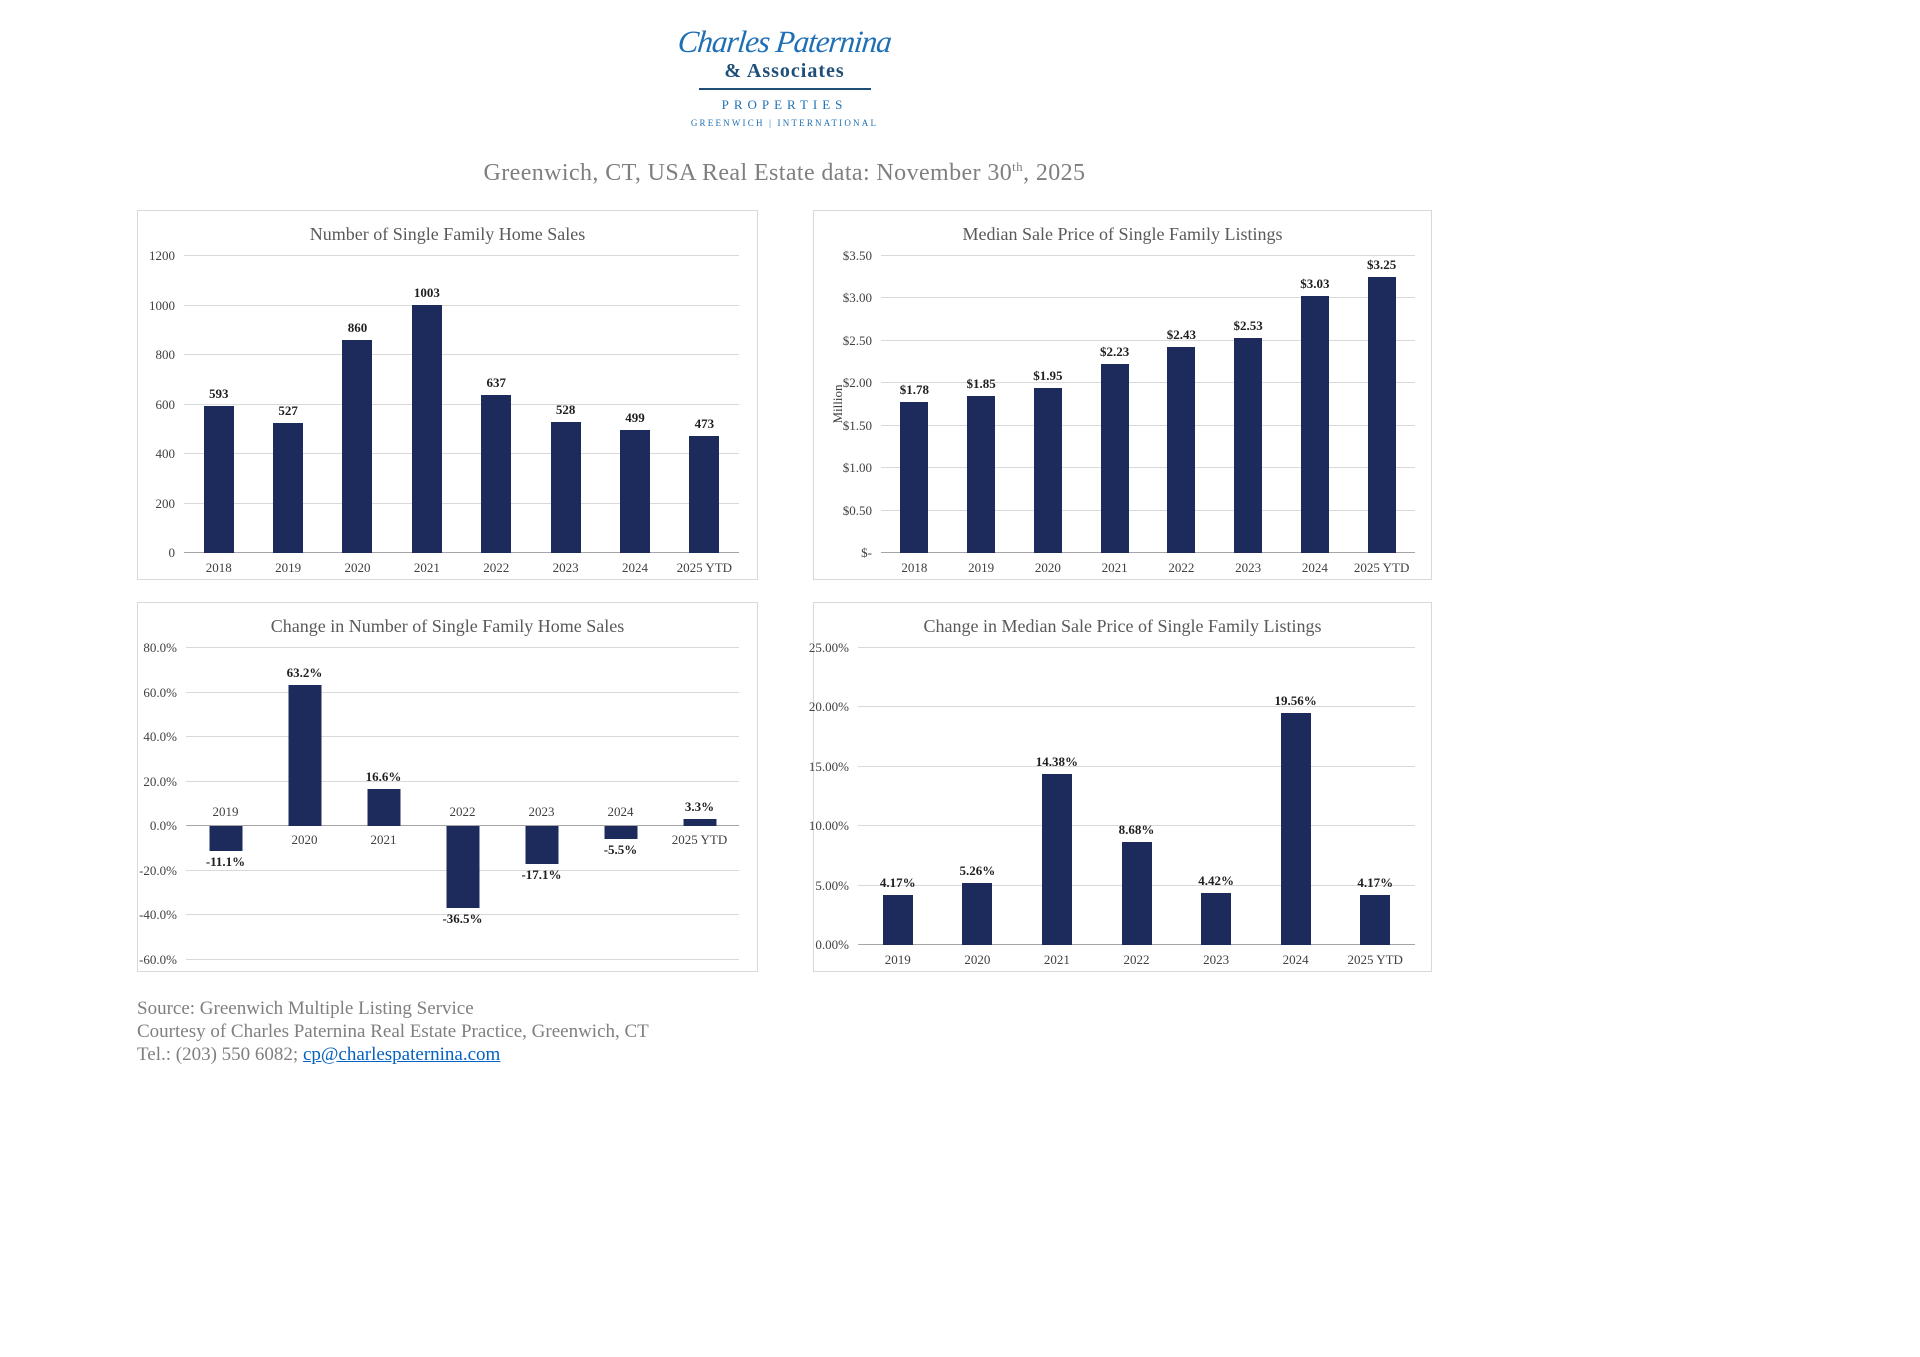 The image size is (1920, 1357). What do you see at coordinates (857, 468) in the screenshot?
I see `y-axis-tick-label: $1.00` at bounding box center [857, 468].